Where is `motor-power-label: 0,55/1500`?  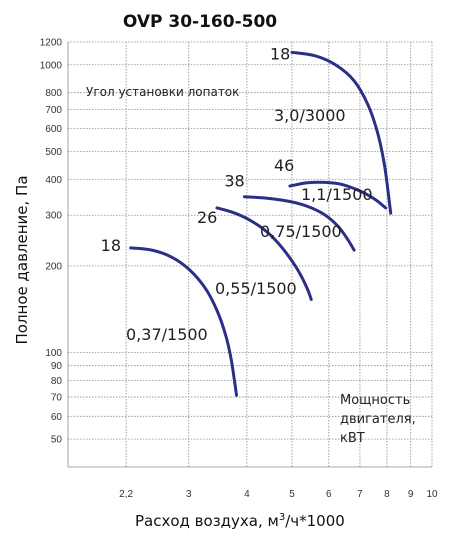 motor-power-label: 0,55/1500 is located at coordinates (256, 288).